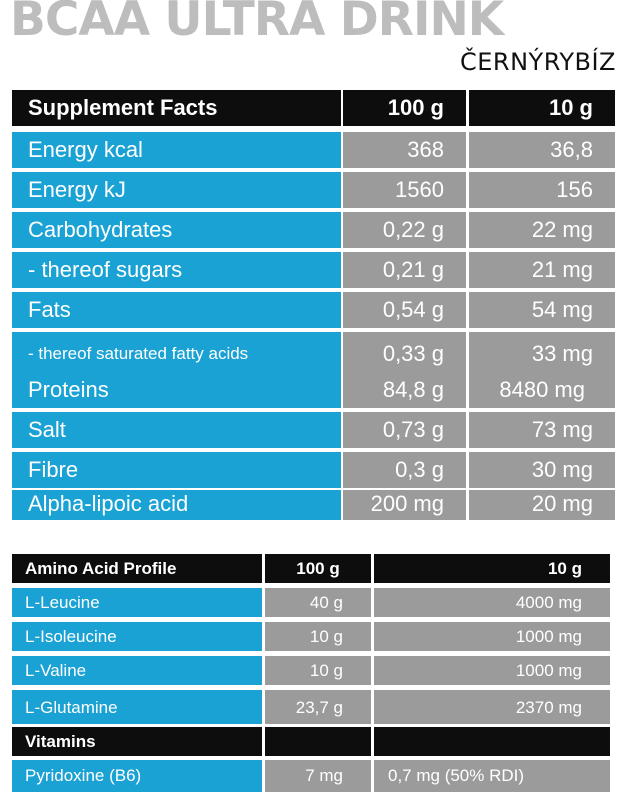 The width and height of the screenshot is (628, 800). What do you see at coordinates (542, 270) in the screenshot?
I see `supplement-row-10g: 21 mg` at bounding box center [542, 270].